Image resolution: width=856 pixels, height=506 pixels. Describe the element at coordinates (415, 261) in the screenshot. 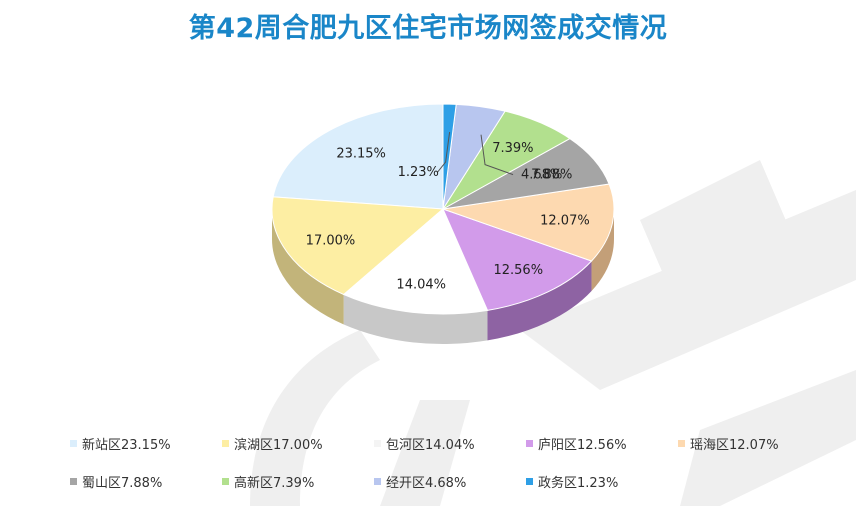

I see `slice-3-包河区` at that location.